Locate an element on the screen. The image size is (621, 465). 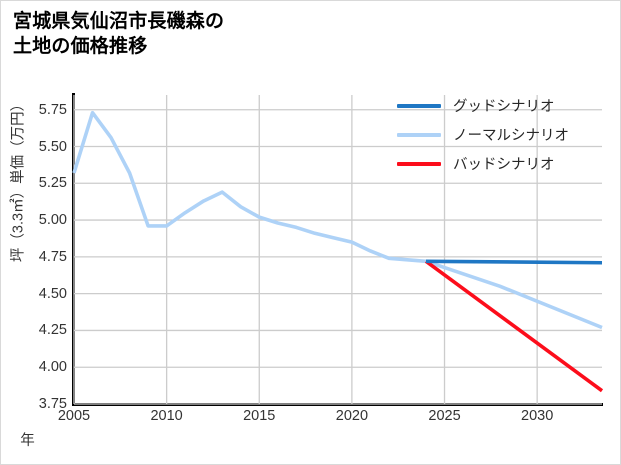
y-axis-tick-label: 4.25 is located at coordinates (52, 330).